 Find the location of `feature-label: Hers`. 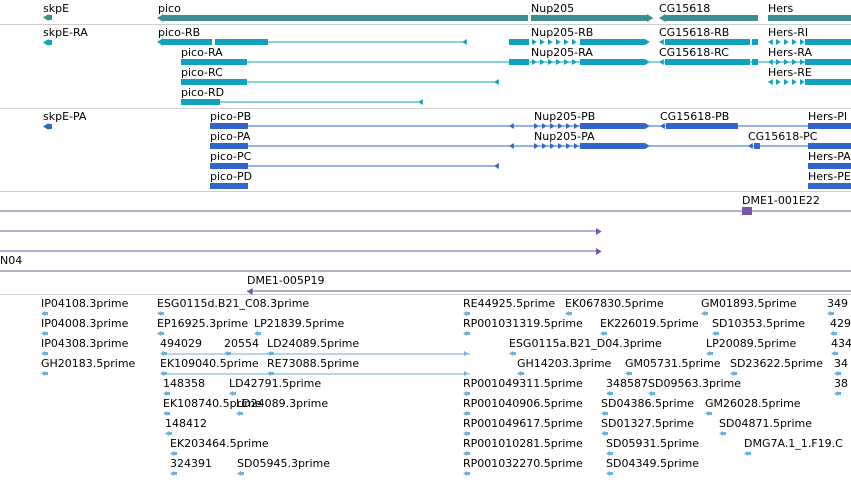

feature-label: Hers is located at coordinates (781, 8).